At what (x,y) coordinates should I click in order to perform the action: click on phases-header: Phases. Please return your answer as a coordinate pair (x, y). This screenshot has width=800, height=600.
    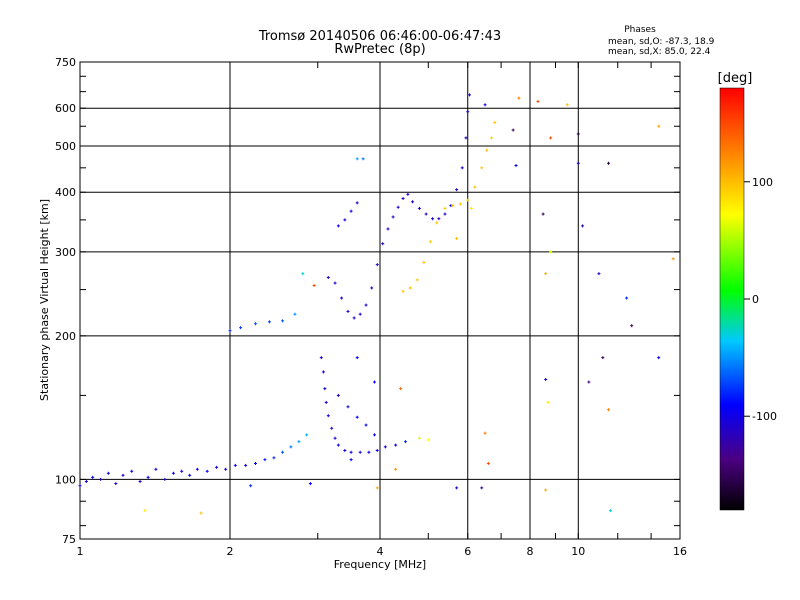
    Looking at the image, I should click on (640, 30).